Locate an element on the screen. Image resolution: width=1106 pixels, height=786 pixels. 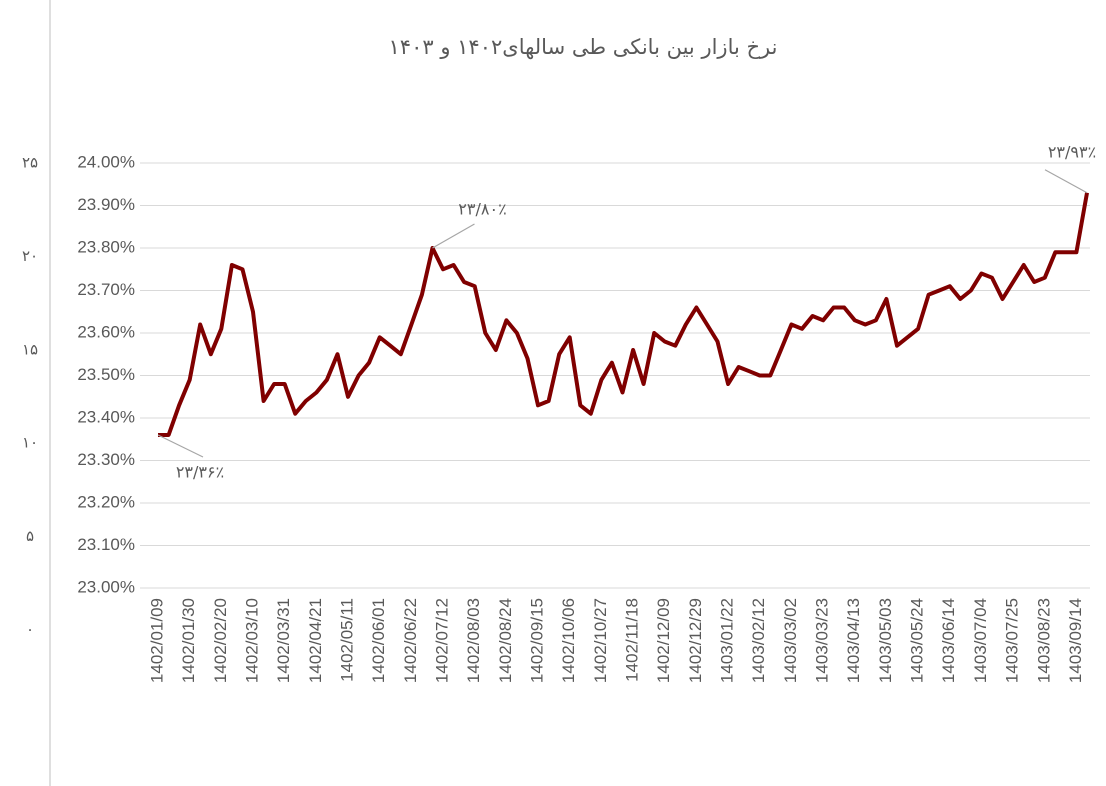
x-tick-label: 1402/05/11 is located at coordinates (347, 640).